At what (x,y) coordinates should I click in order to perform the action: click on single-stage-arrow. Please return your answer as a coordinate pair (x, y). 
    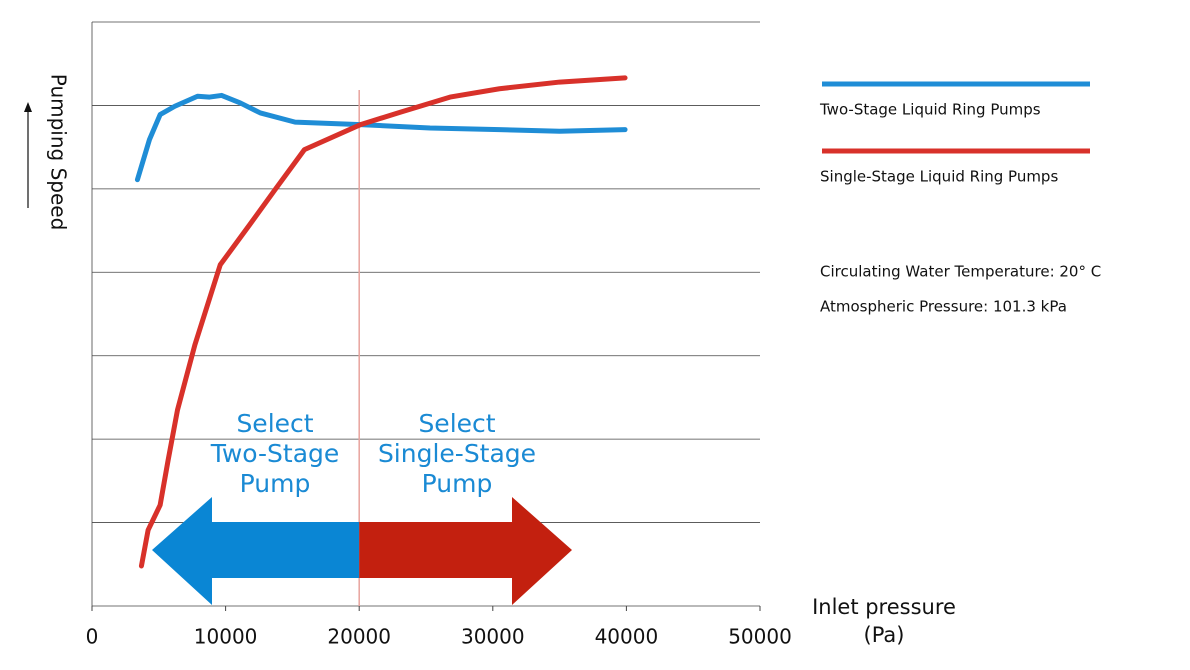
    Looking at the image, I should click on (465, 551).